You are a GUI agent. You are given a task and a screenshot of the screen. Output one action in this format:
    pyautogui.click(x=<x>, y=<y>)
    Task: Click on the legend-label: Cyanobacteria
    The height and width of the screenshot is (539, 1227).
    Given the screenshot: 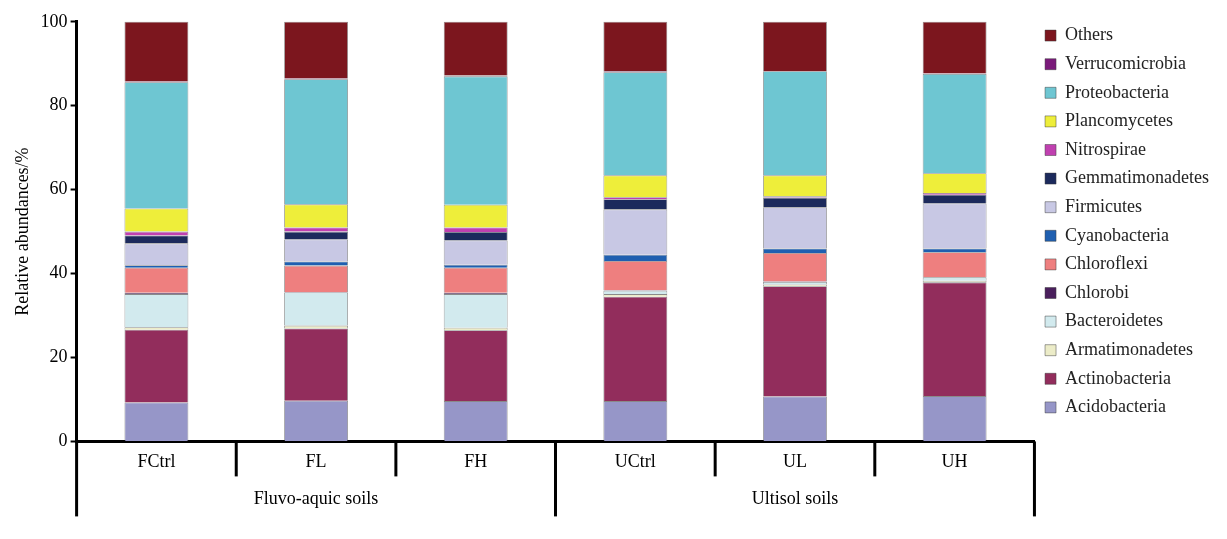 What is the action you would take?
    pyautogui.click(x=1117, y=234)
    